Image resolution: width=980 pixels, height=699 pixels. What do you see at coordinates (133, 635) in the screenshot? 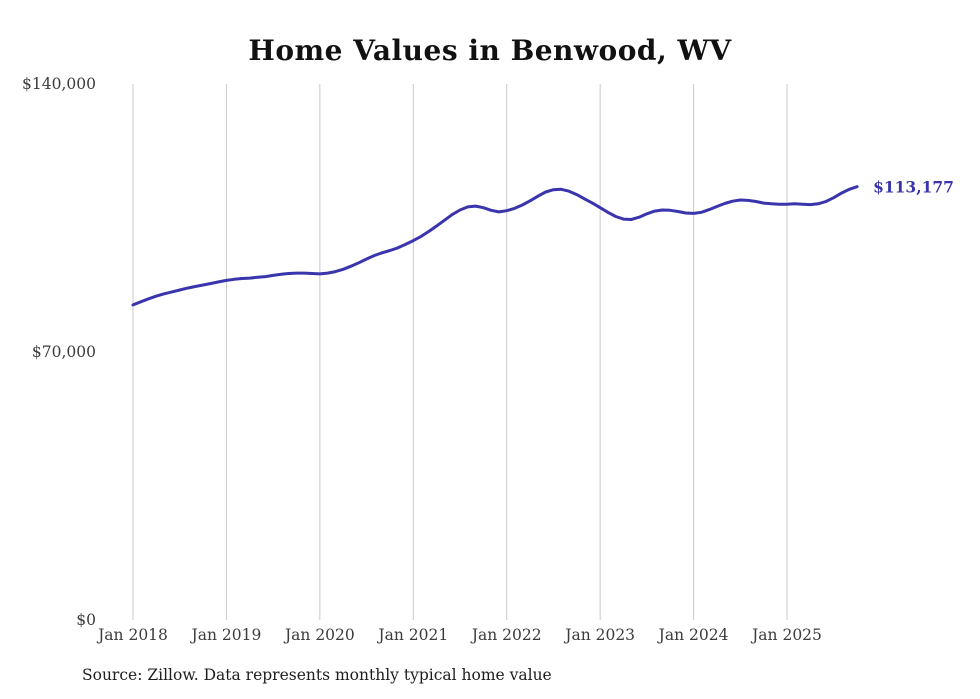
I see `x-tick-label: Jan 2018` at bounding box center [133, 635].